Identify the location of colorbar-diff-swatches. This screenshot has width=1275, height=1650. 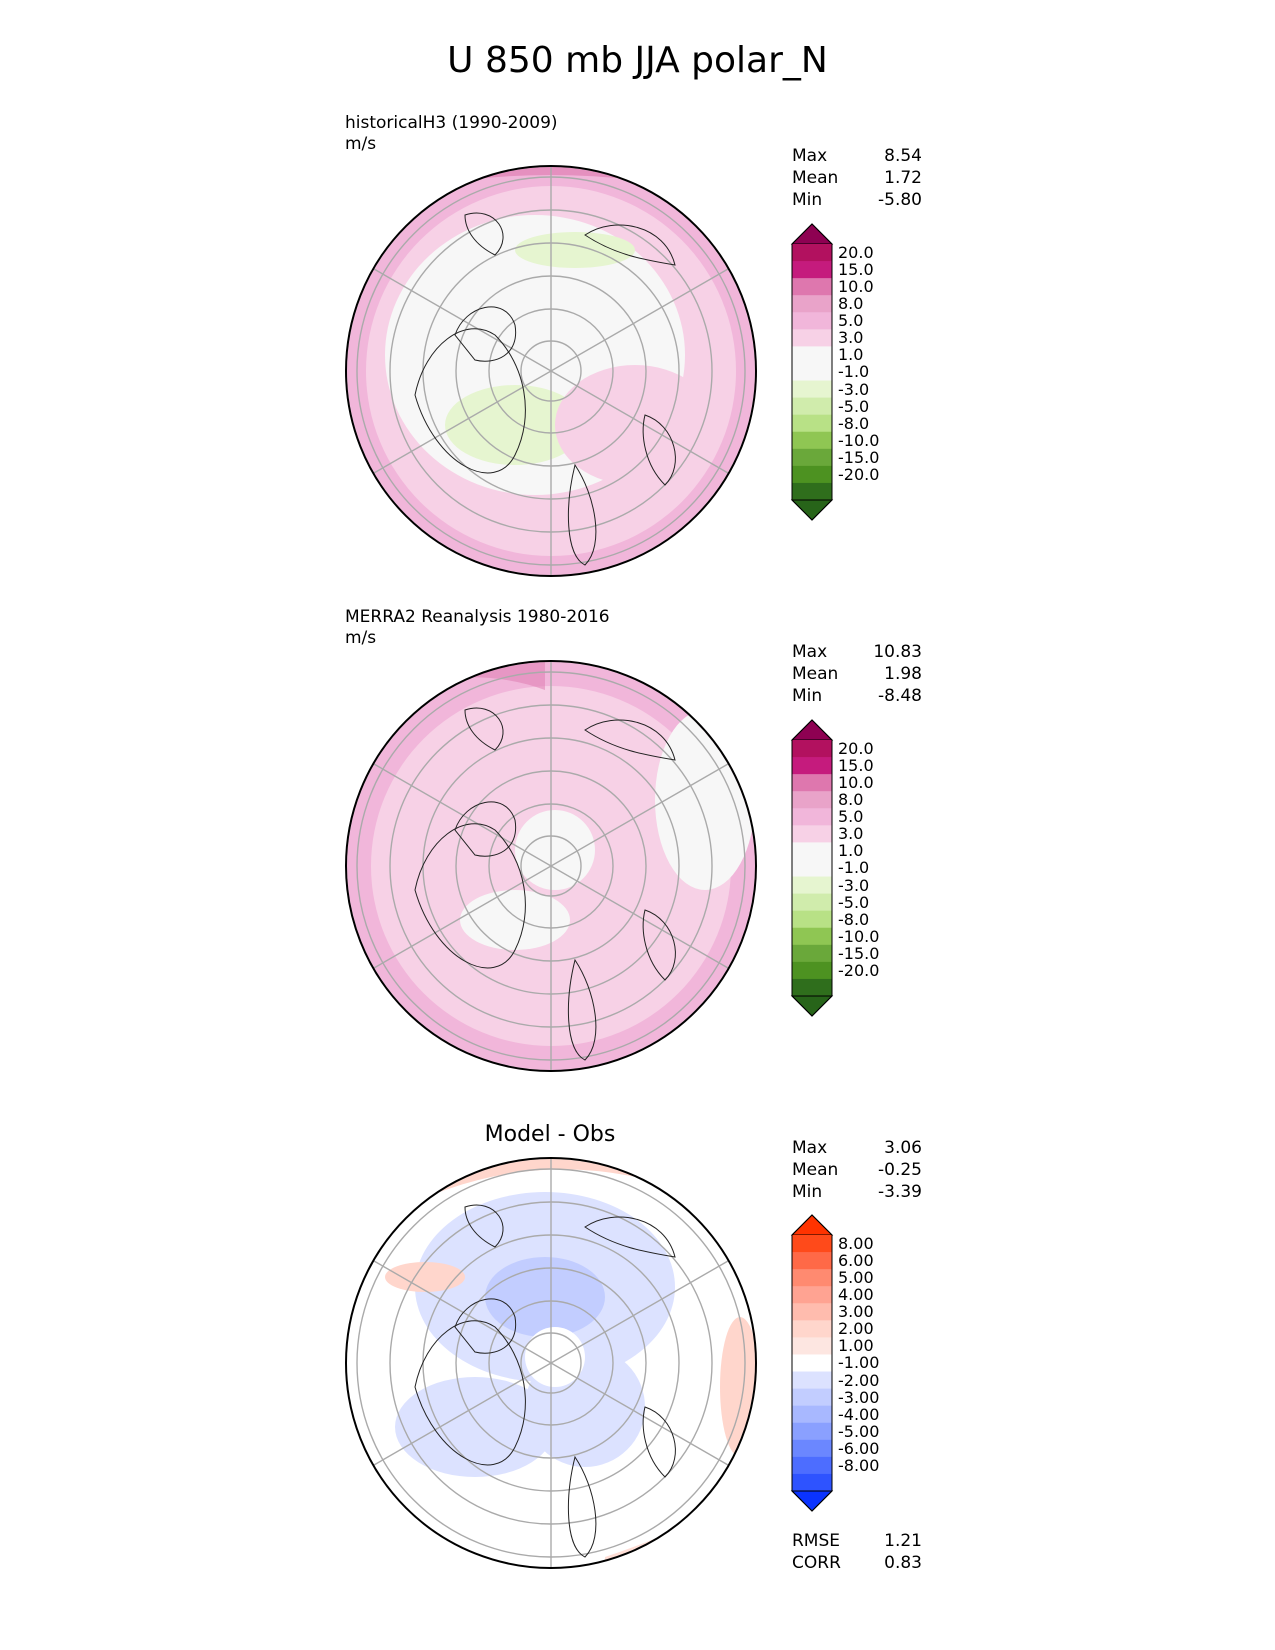
(812, 1363).